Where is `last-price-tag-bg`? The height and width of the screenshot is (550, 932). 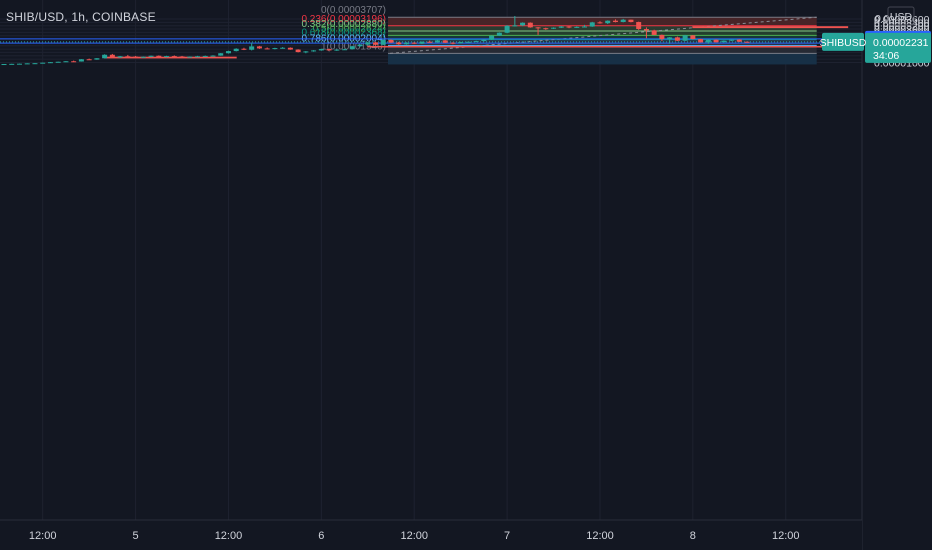 last-price-tag-bg is located at coordinates (898, 47).